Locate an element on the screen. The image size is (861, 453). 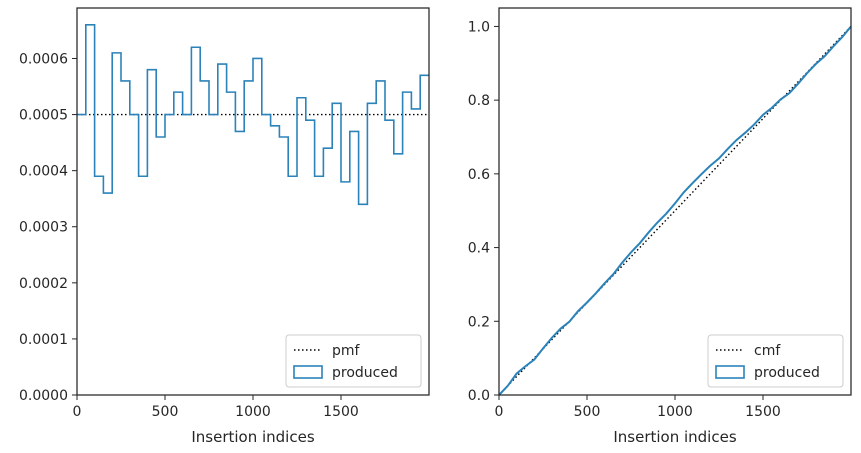
y-tick-label: 0.0002 is located at coordinates (43, 284).